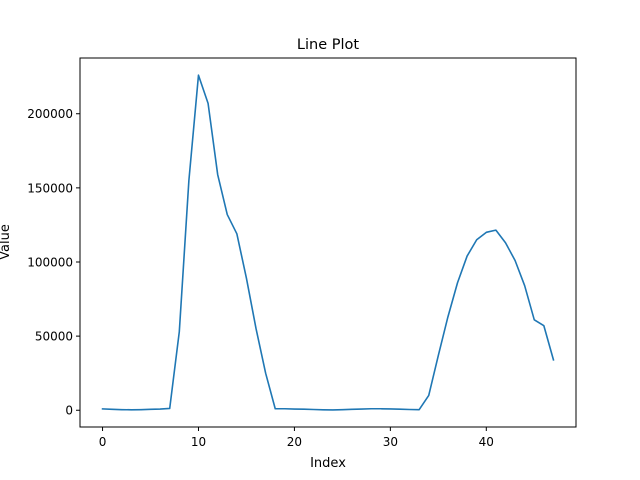  What do you see at coordinates (486, 442) in the screenshot?
I see `x-tick-label: 40` at bounding box center [486, 442].